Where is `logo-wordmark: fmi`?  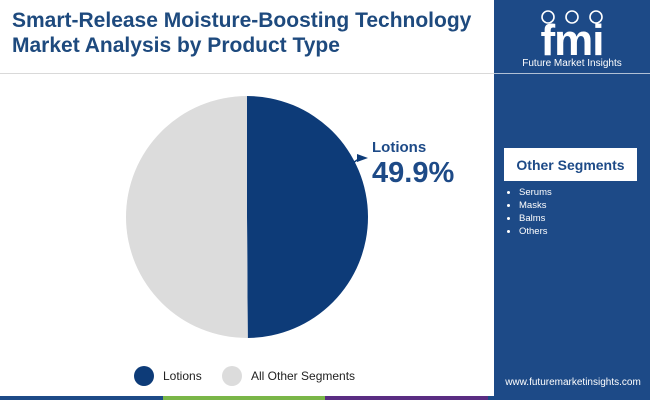
logo-wordmark: fmi is located at coordinates (572, 40).